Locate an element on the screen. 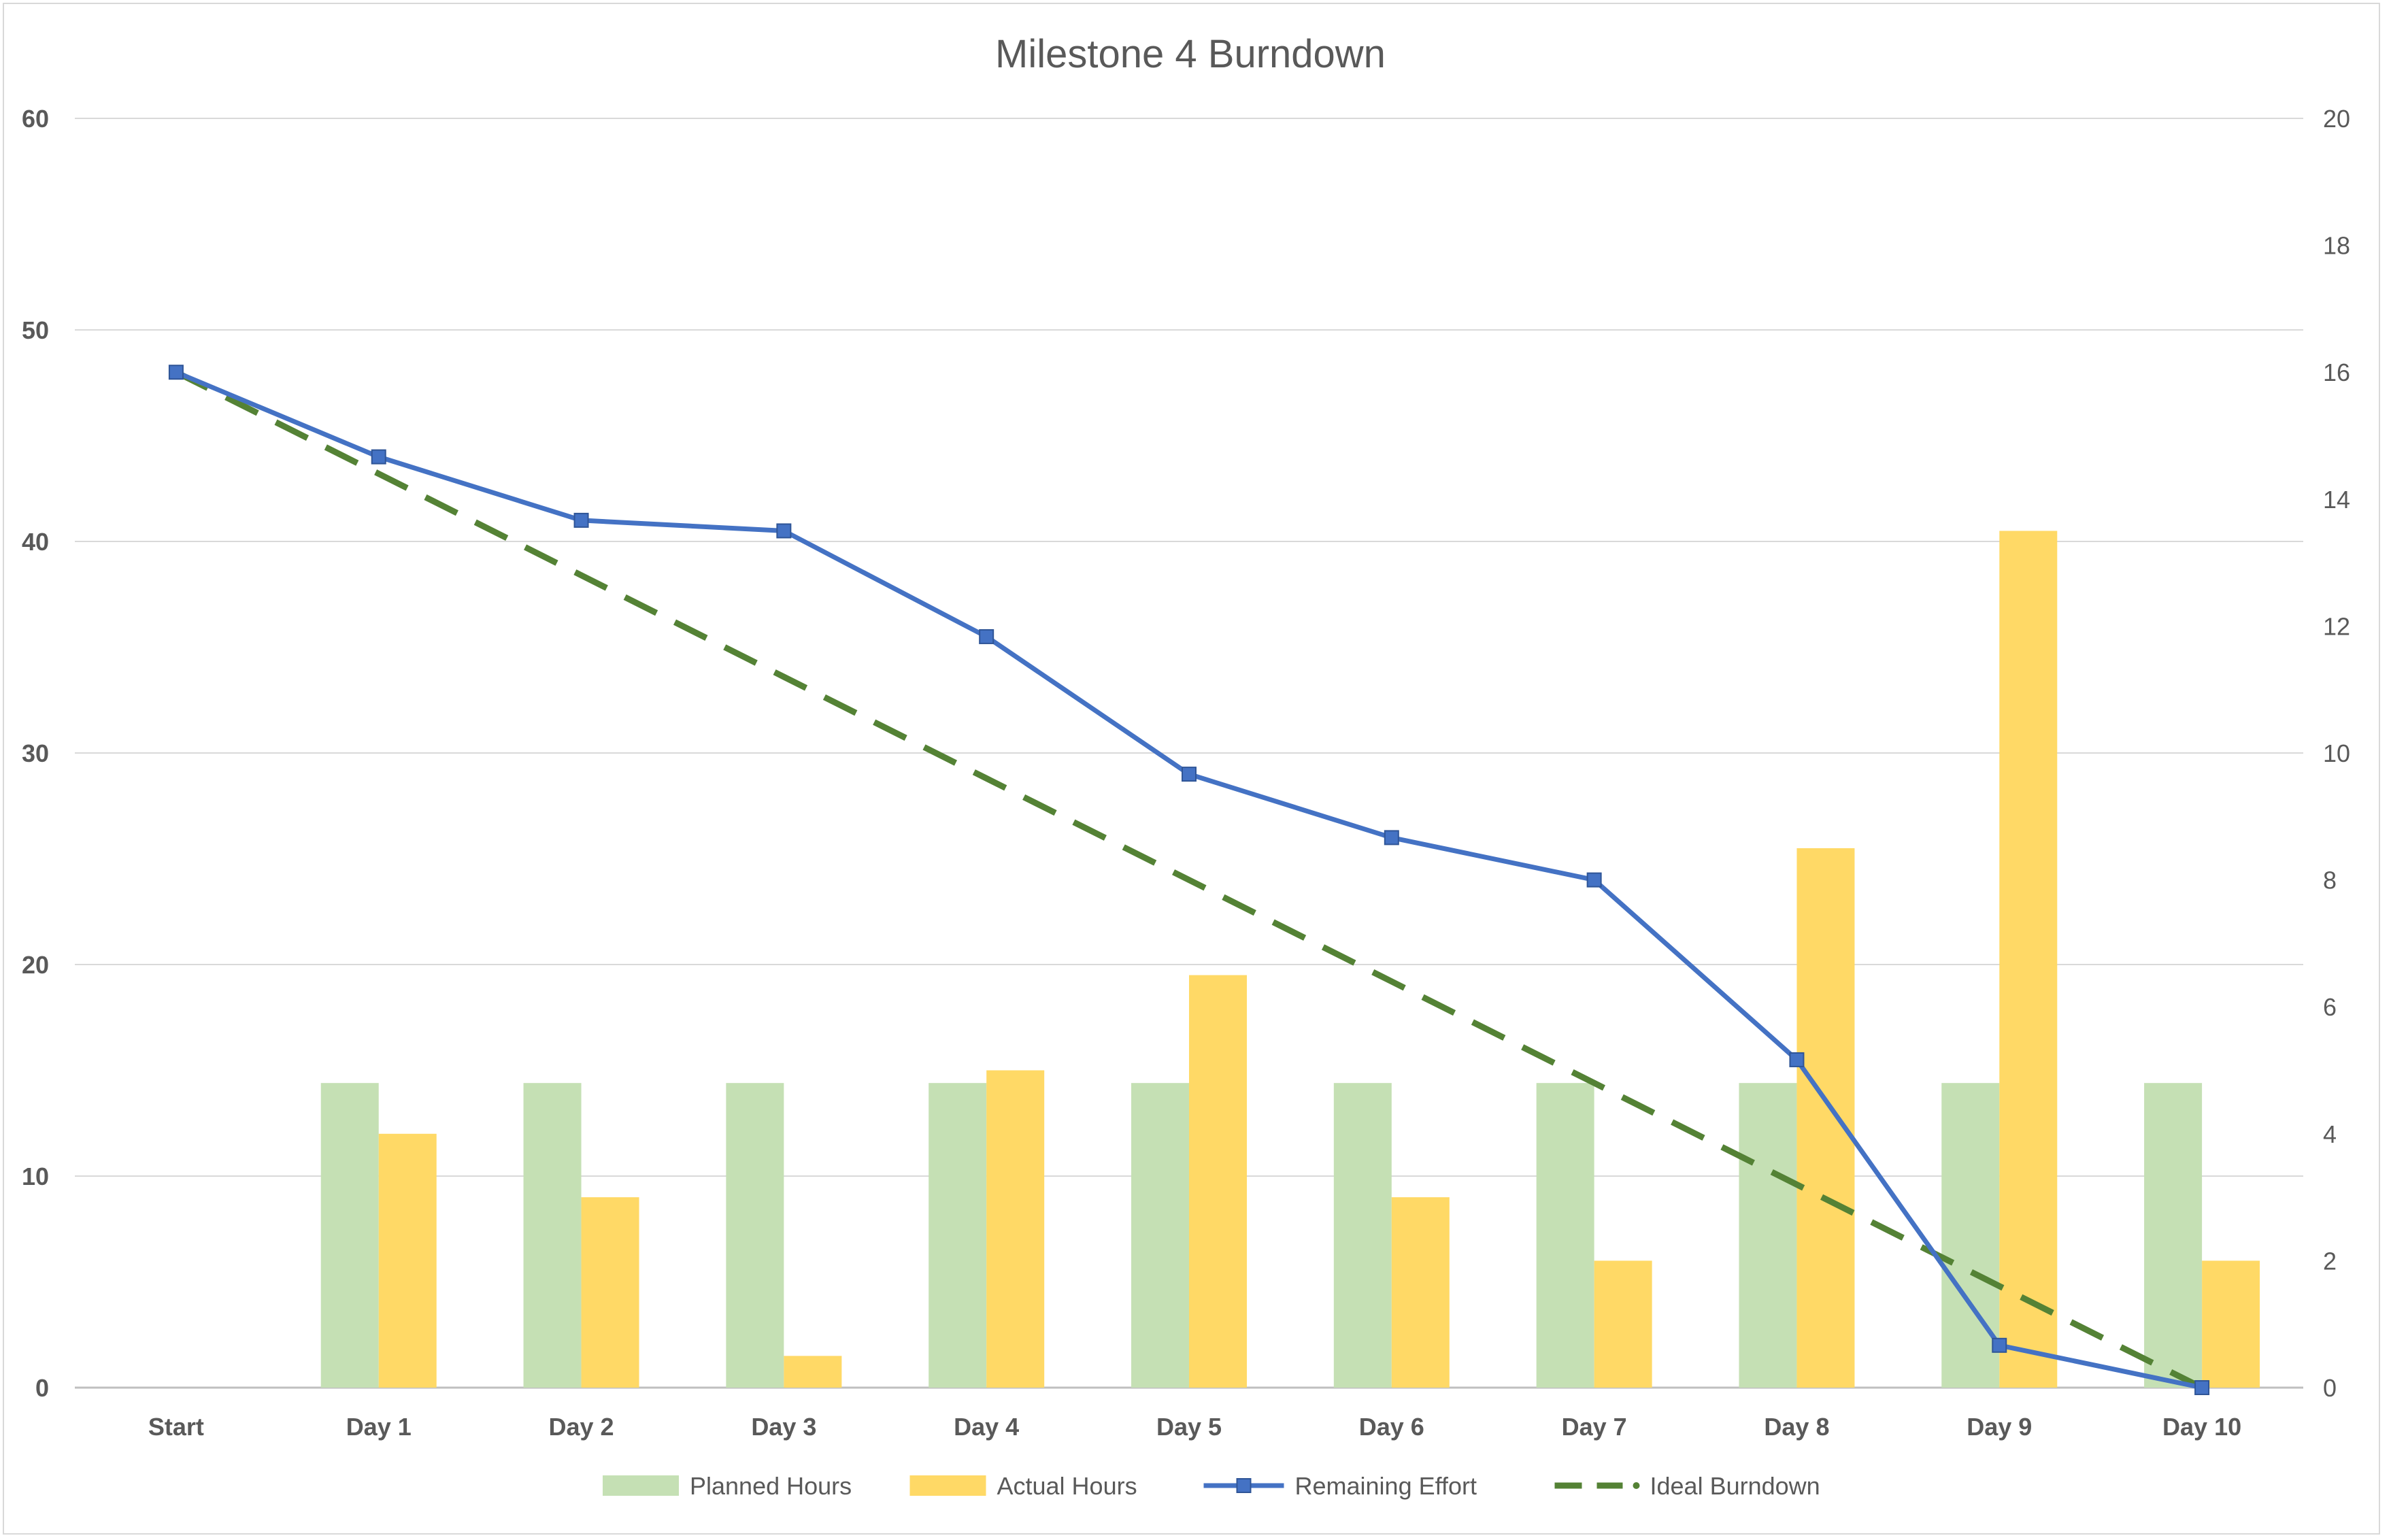 This screenshot has height=1540, width=2391. legend-swatch-planned-hours is located at coordinates (641, 1485).